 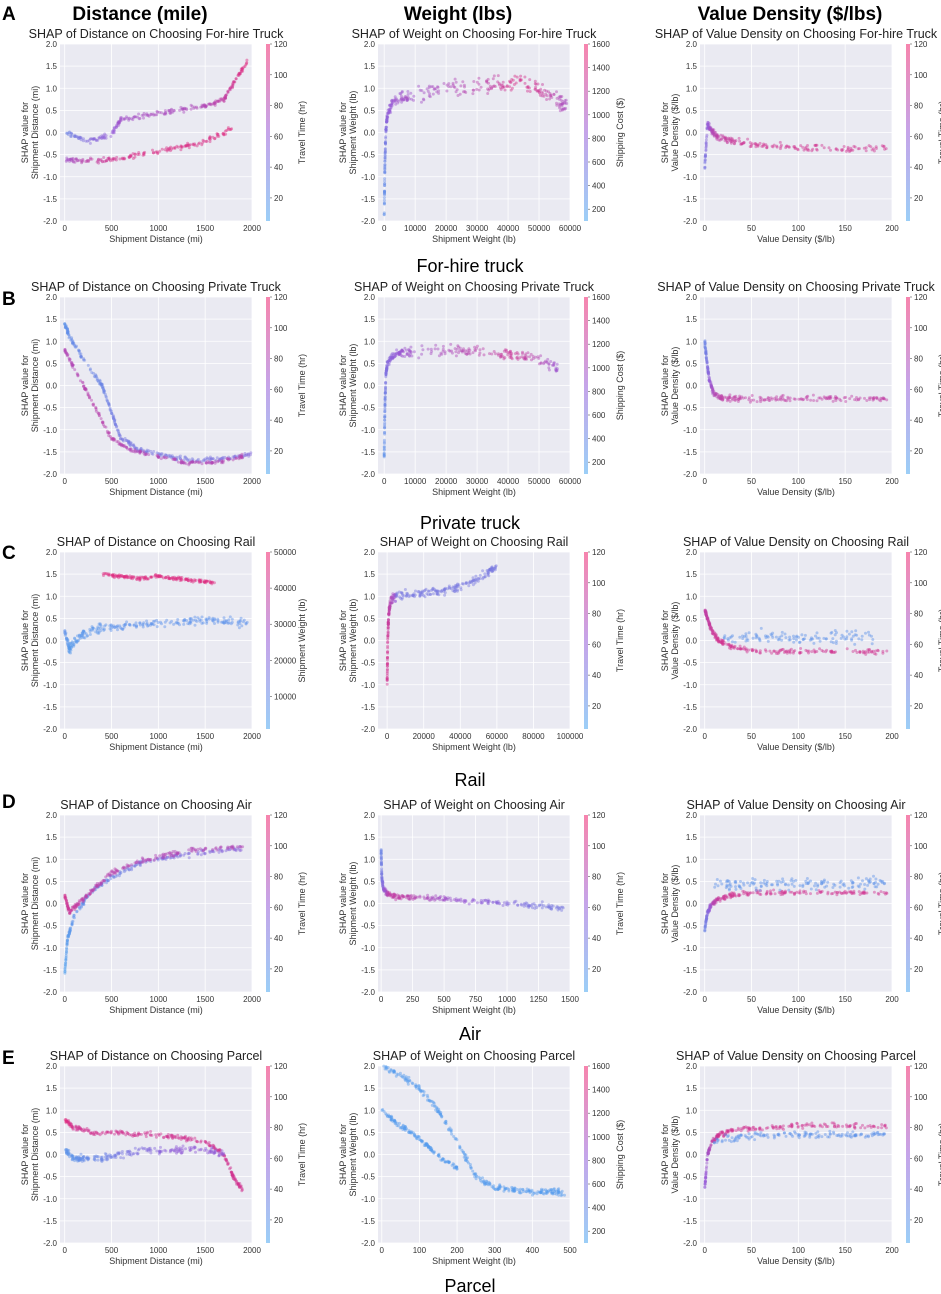 What do you see at coordinates (415, 481) in the screenshot?
I see `x-tick-label: 10000` at bounding box center [415, 481].